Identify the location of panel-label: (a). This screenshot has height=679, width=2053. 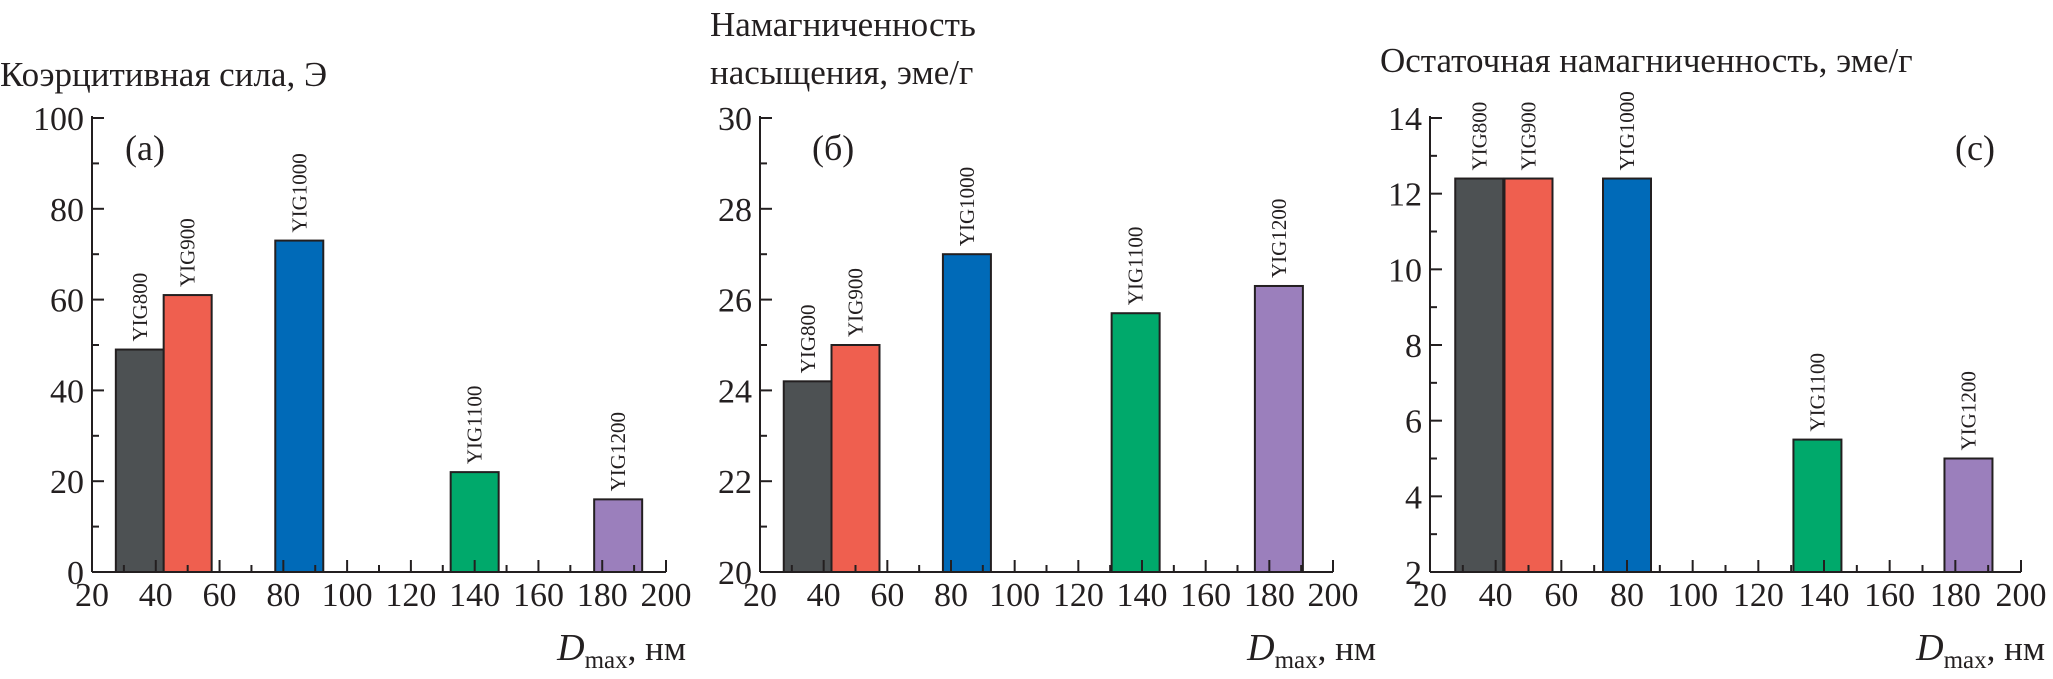
(145, 148).